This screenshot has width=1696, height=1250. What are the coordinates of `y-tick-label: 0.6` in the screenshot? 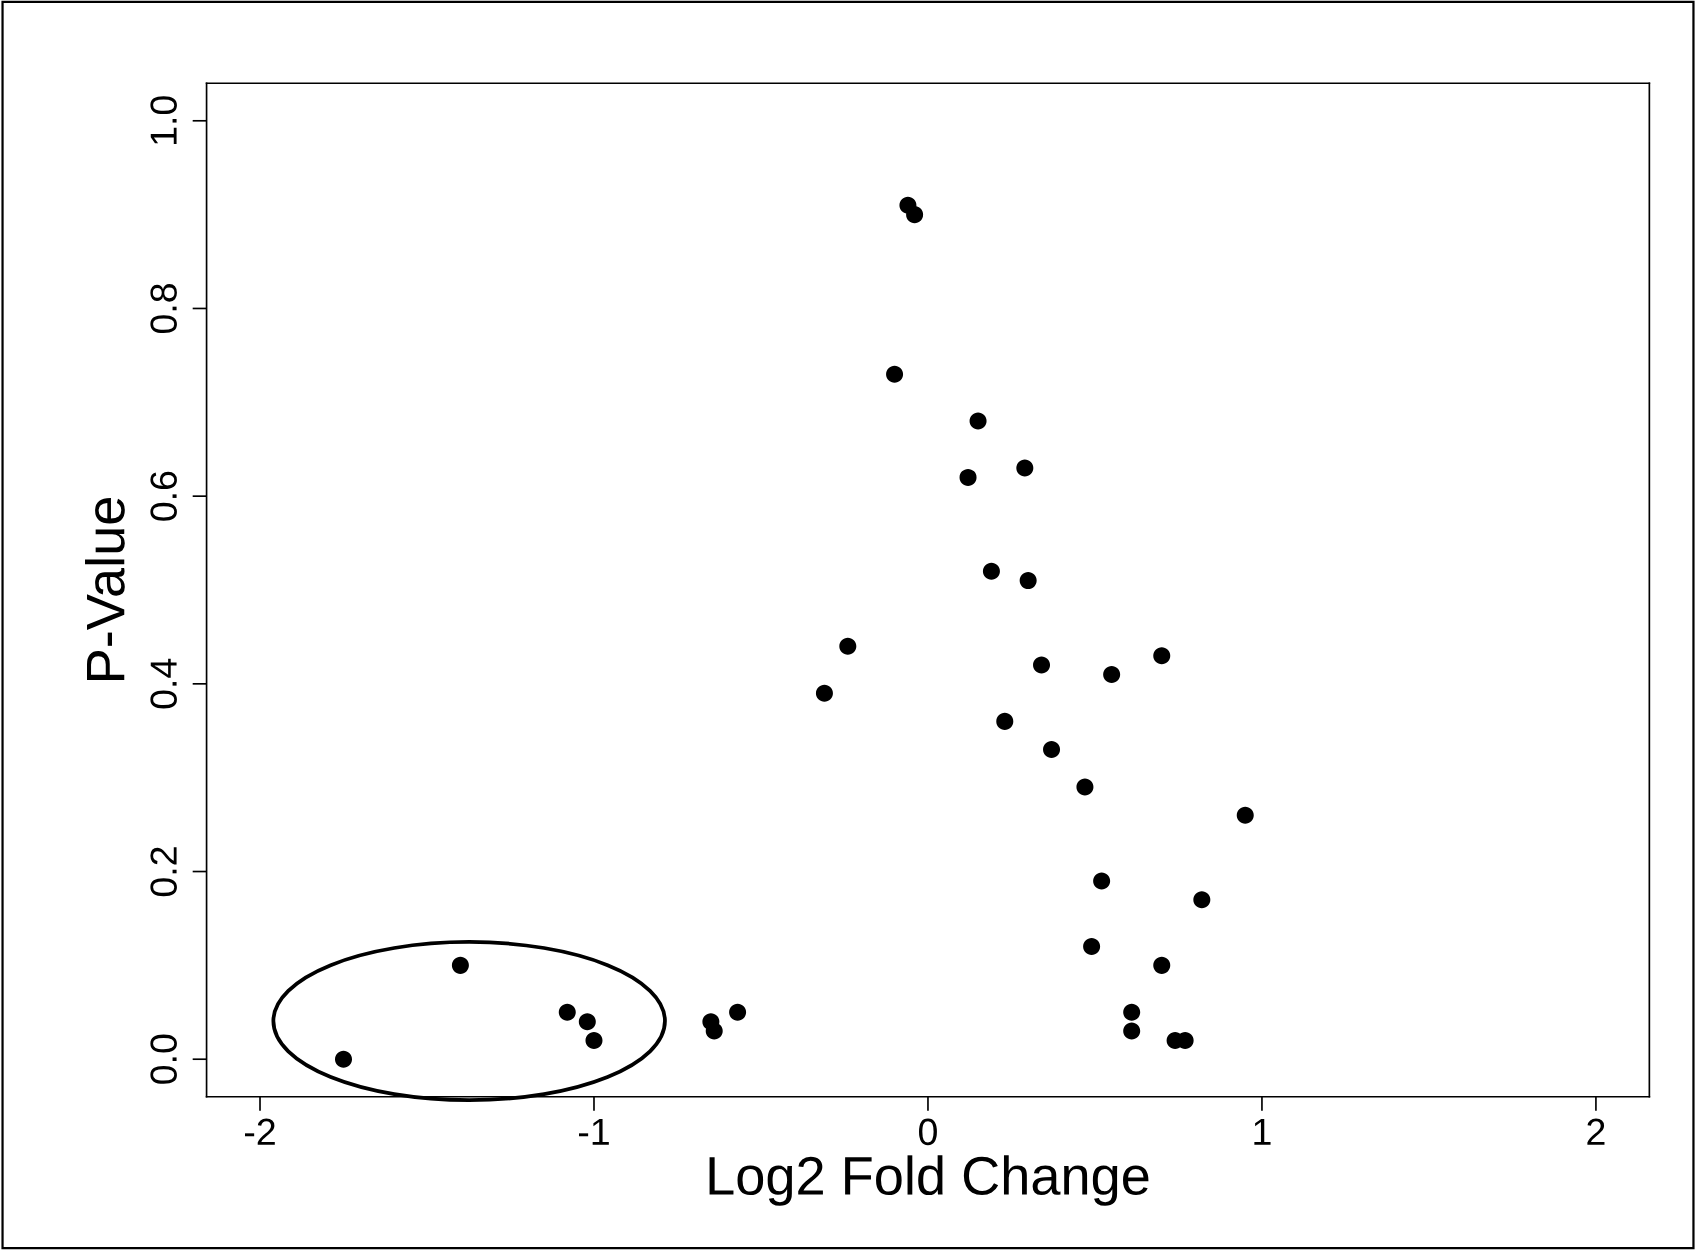 It's located at (163, 496).